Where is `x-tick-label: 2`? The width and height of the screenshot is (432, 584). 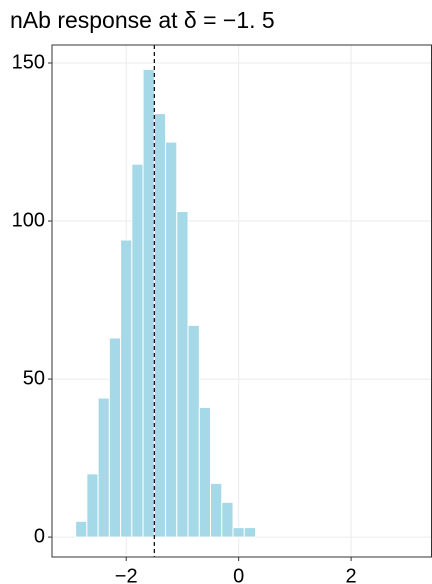
x-tick-label: 2 is located at coordinates (351, 574).